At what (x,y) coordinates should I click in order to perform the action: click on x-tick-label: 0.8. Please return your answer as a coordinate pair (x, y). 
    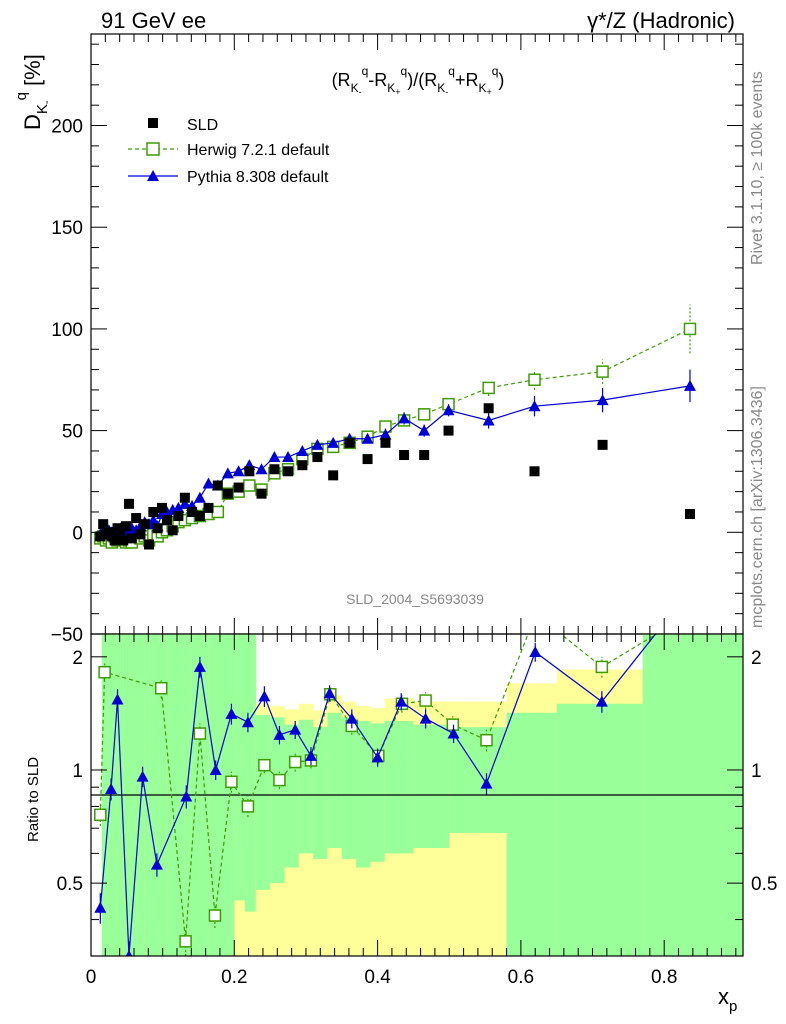
    Looking at the image, I should click on (664, 977).